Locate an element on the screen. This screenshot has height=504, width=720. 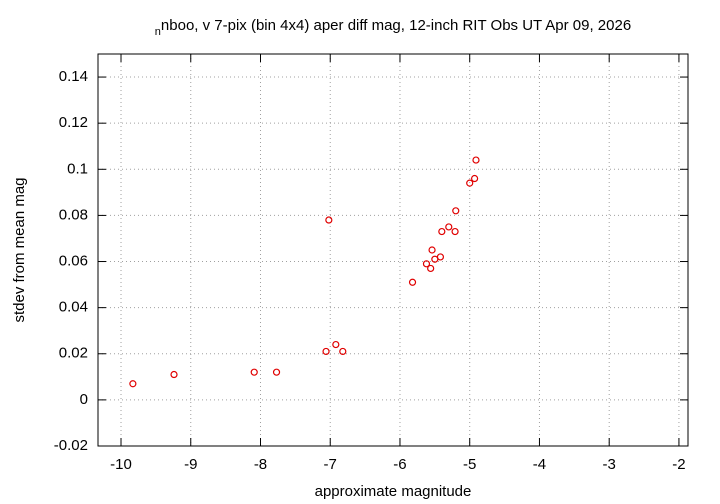
x-tick-label: -4 is located at coordinates (539, 464).